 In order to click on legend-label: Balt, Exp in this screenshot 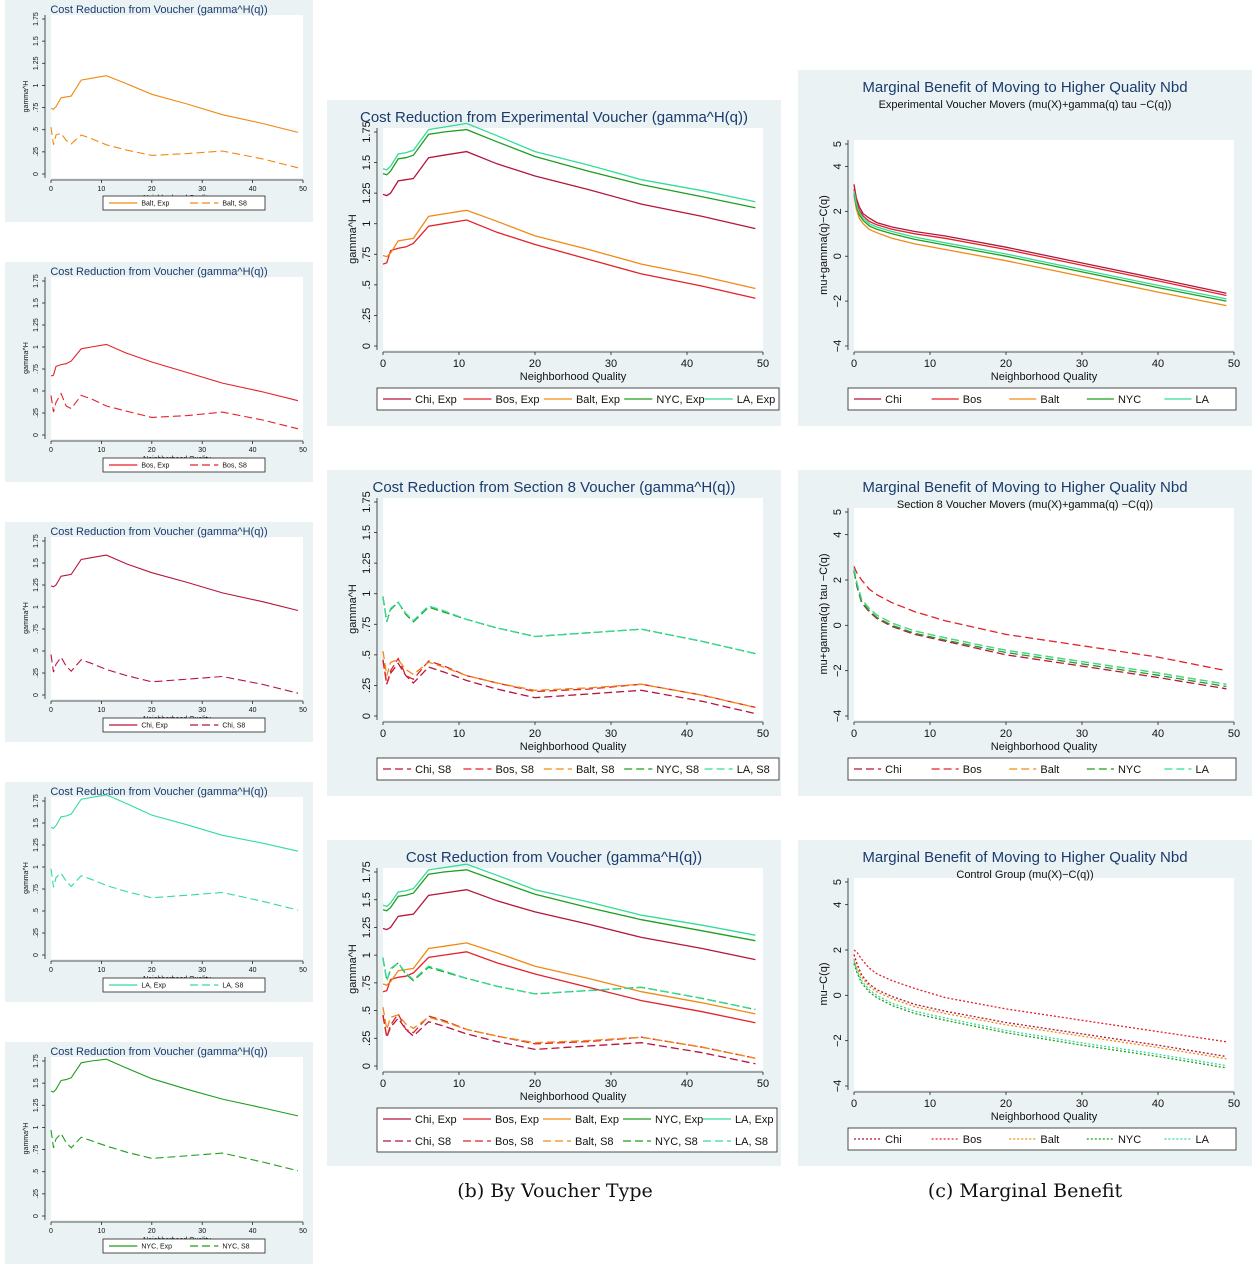, I will do `click(155, 203)`.